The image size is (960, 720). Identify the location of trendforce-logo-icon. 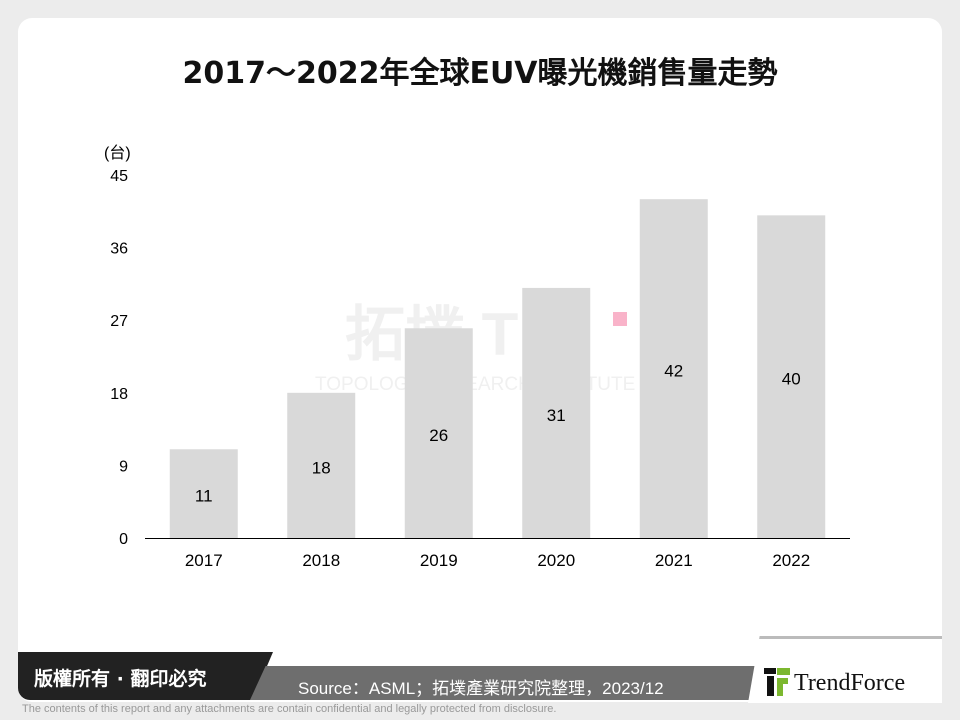
(777, 682).